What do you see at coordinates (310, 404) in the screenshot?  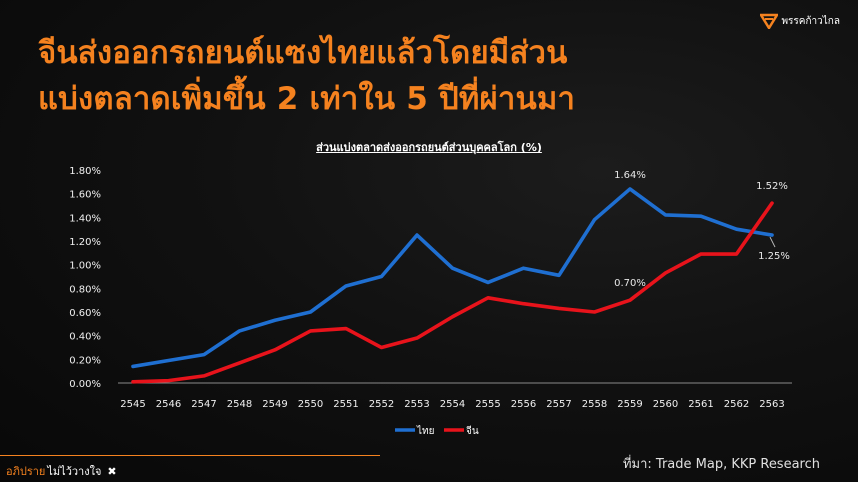 I see `x-tick-label: 2550` at bounding box center [310, 404].